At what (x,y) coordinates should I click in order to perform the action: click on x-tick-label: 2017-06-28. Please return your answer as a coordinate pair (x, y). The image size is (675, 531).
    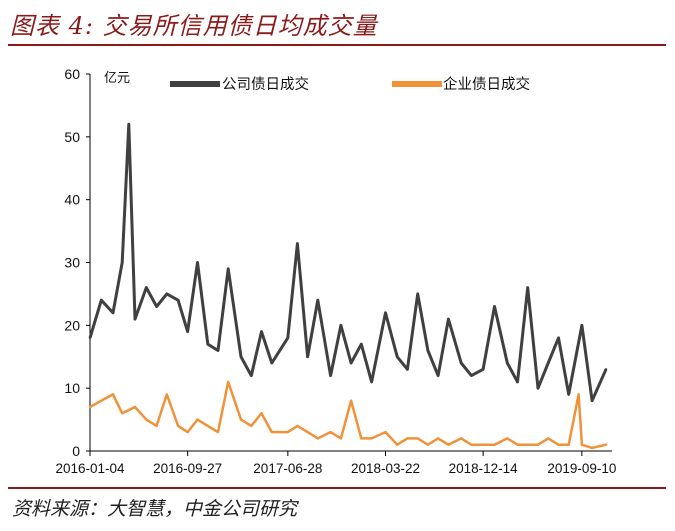
    Looking at the image, I should click on (287, 468).